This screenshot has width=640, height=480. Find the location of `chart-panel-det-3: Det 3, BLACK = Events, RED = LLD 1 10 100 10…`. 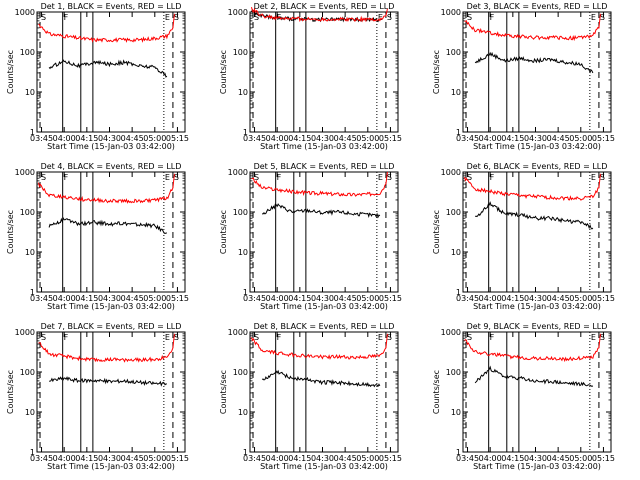

chart-panel-det-3: Det 3, BLACK = Events, RED = LLD 1 10 100 10… is located at coordinates (523, 76).